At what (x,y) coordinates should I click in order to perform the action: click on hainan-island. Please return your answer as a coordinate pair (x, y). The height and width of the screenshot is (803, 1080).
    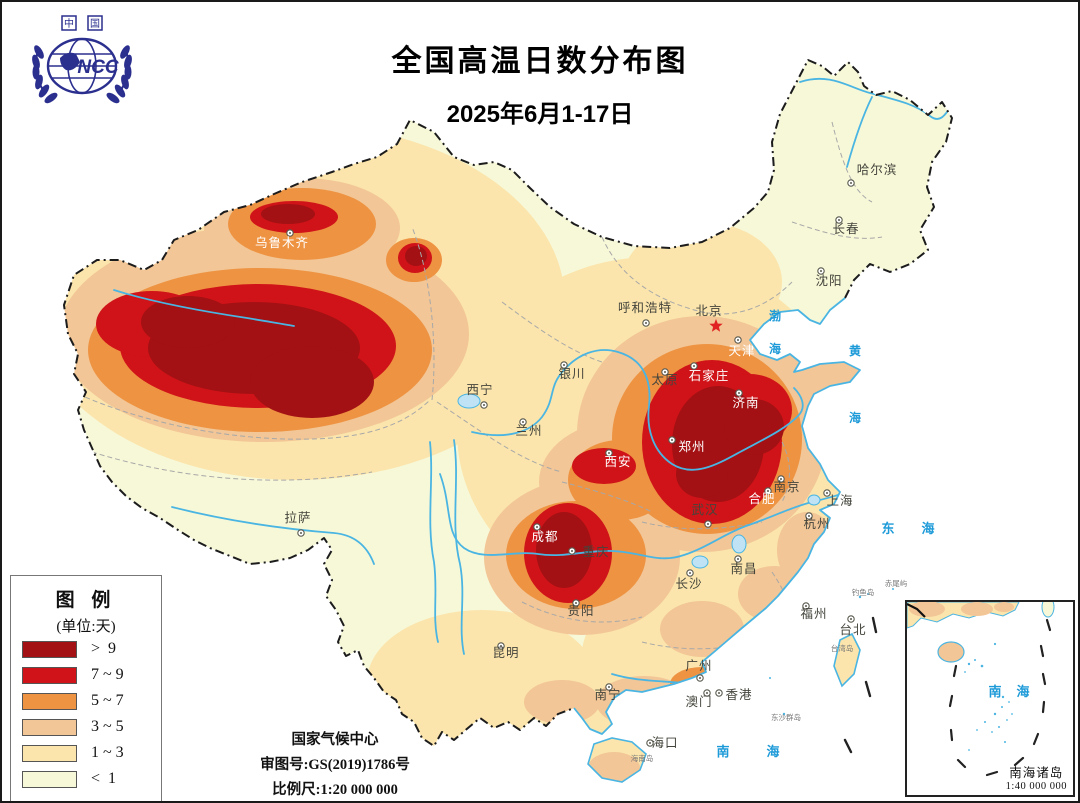
    Looking at the image, I should click on (617, 760).